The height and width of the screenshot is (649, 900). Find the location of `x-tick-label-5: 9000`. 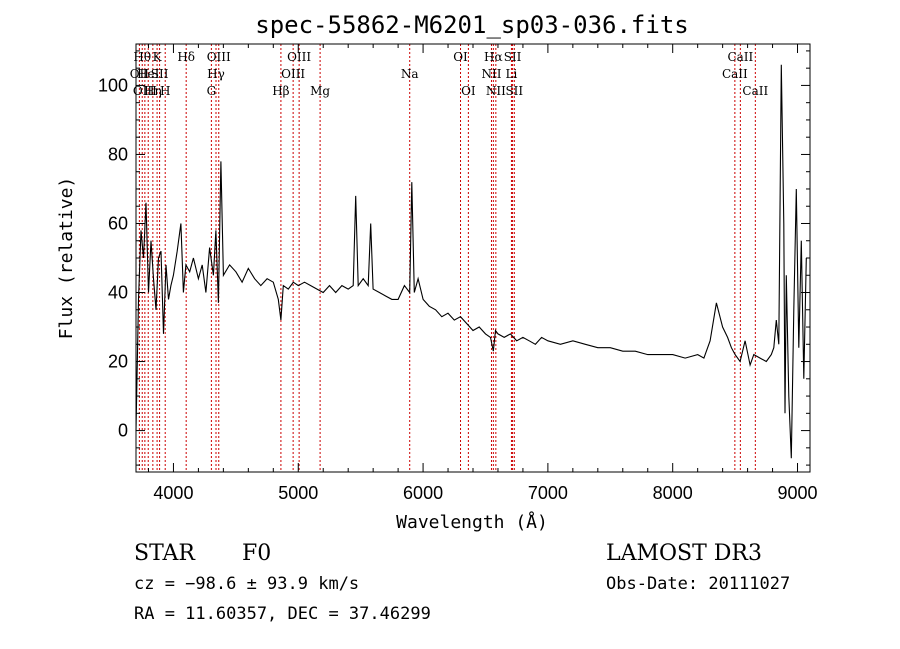

x-tick-label-5: 9000 is located at coordinates (797, 493).